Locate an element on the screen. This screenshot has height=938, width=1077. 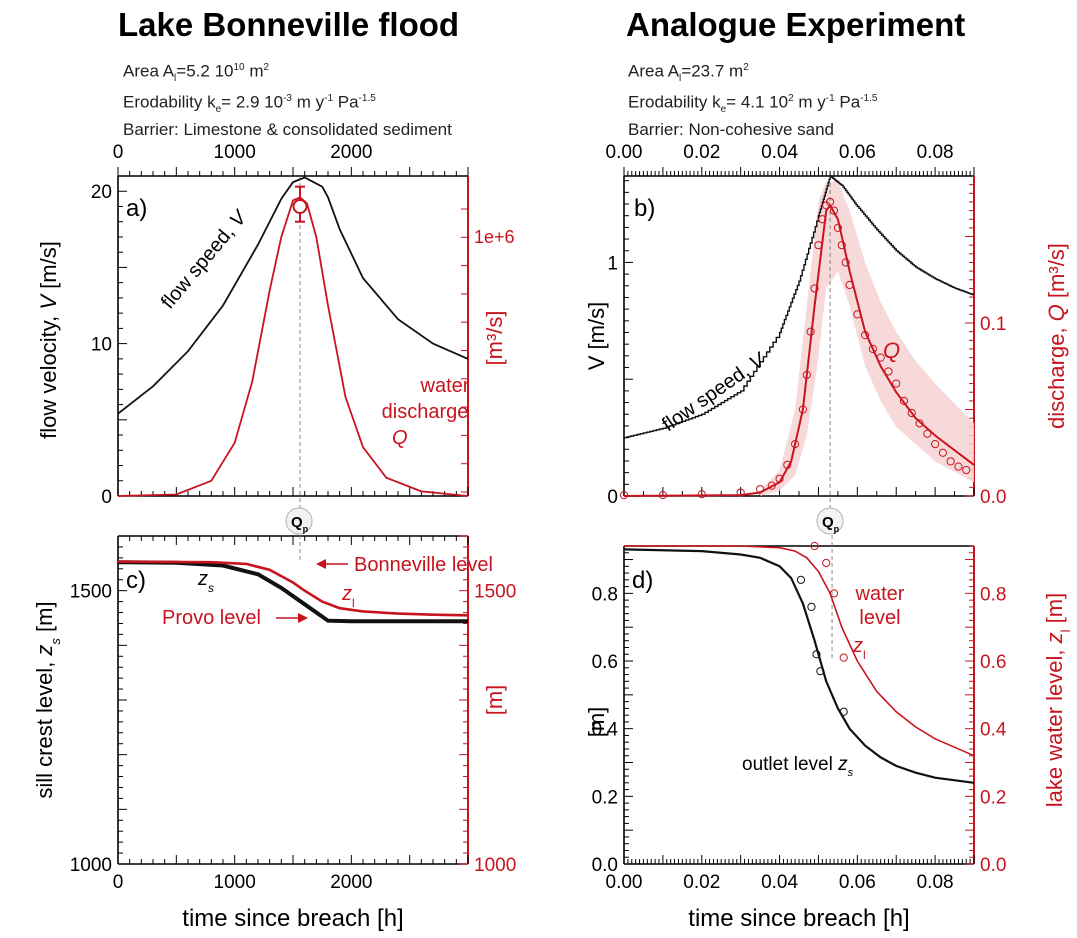
panel-a-letter: a) is located at coordinates (136, 208).